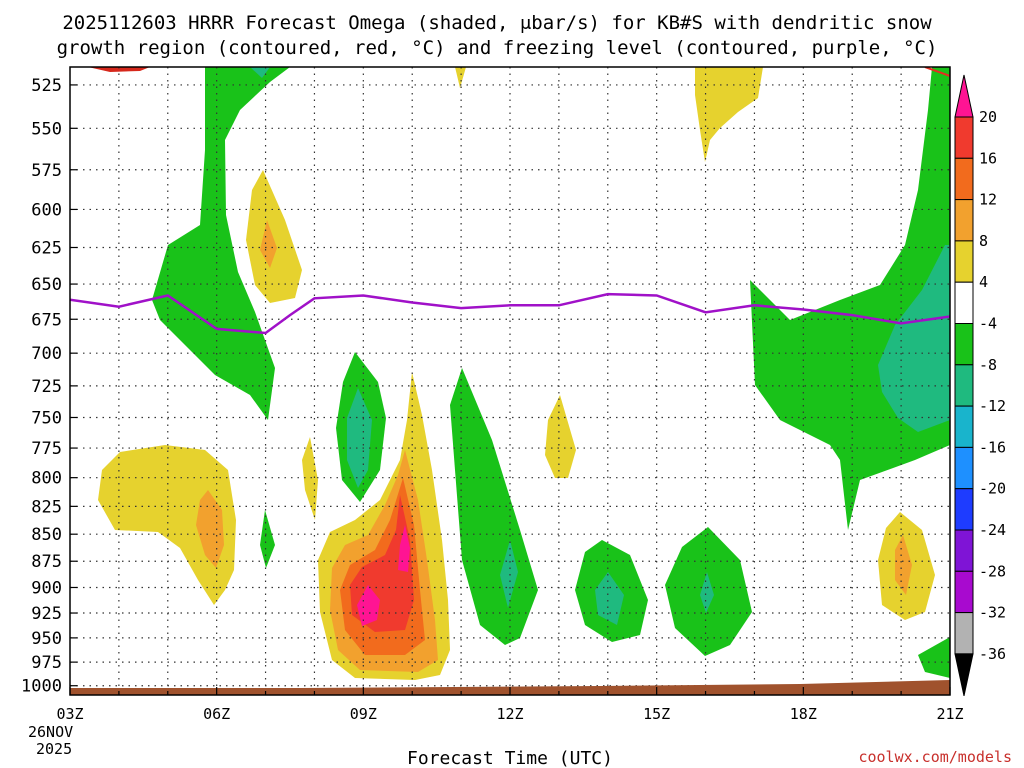 This screenshot has height=768, width=1024. I want to click on descent-core-14z, so click(609, 598).